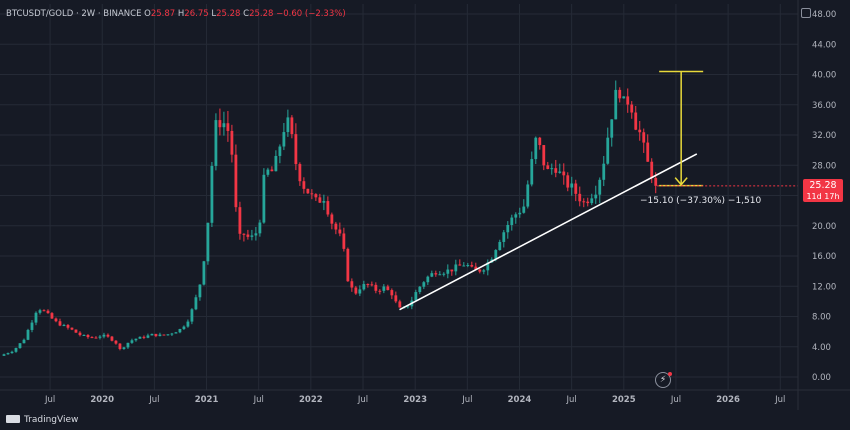  What do you see at coordinates (147, 14) in the screenshot?
I see `open-label: O` at bounding box center [147, 14].